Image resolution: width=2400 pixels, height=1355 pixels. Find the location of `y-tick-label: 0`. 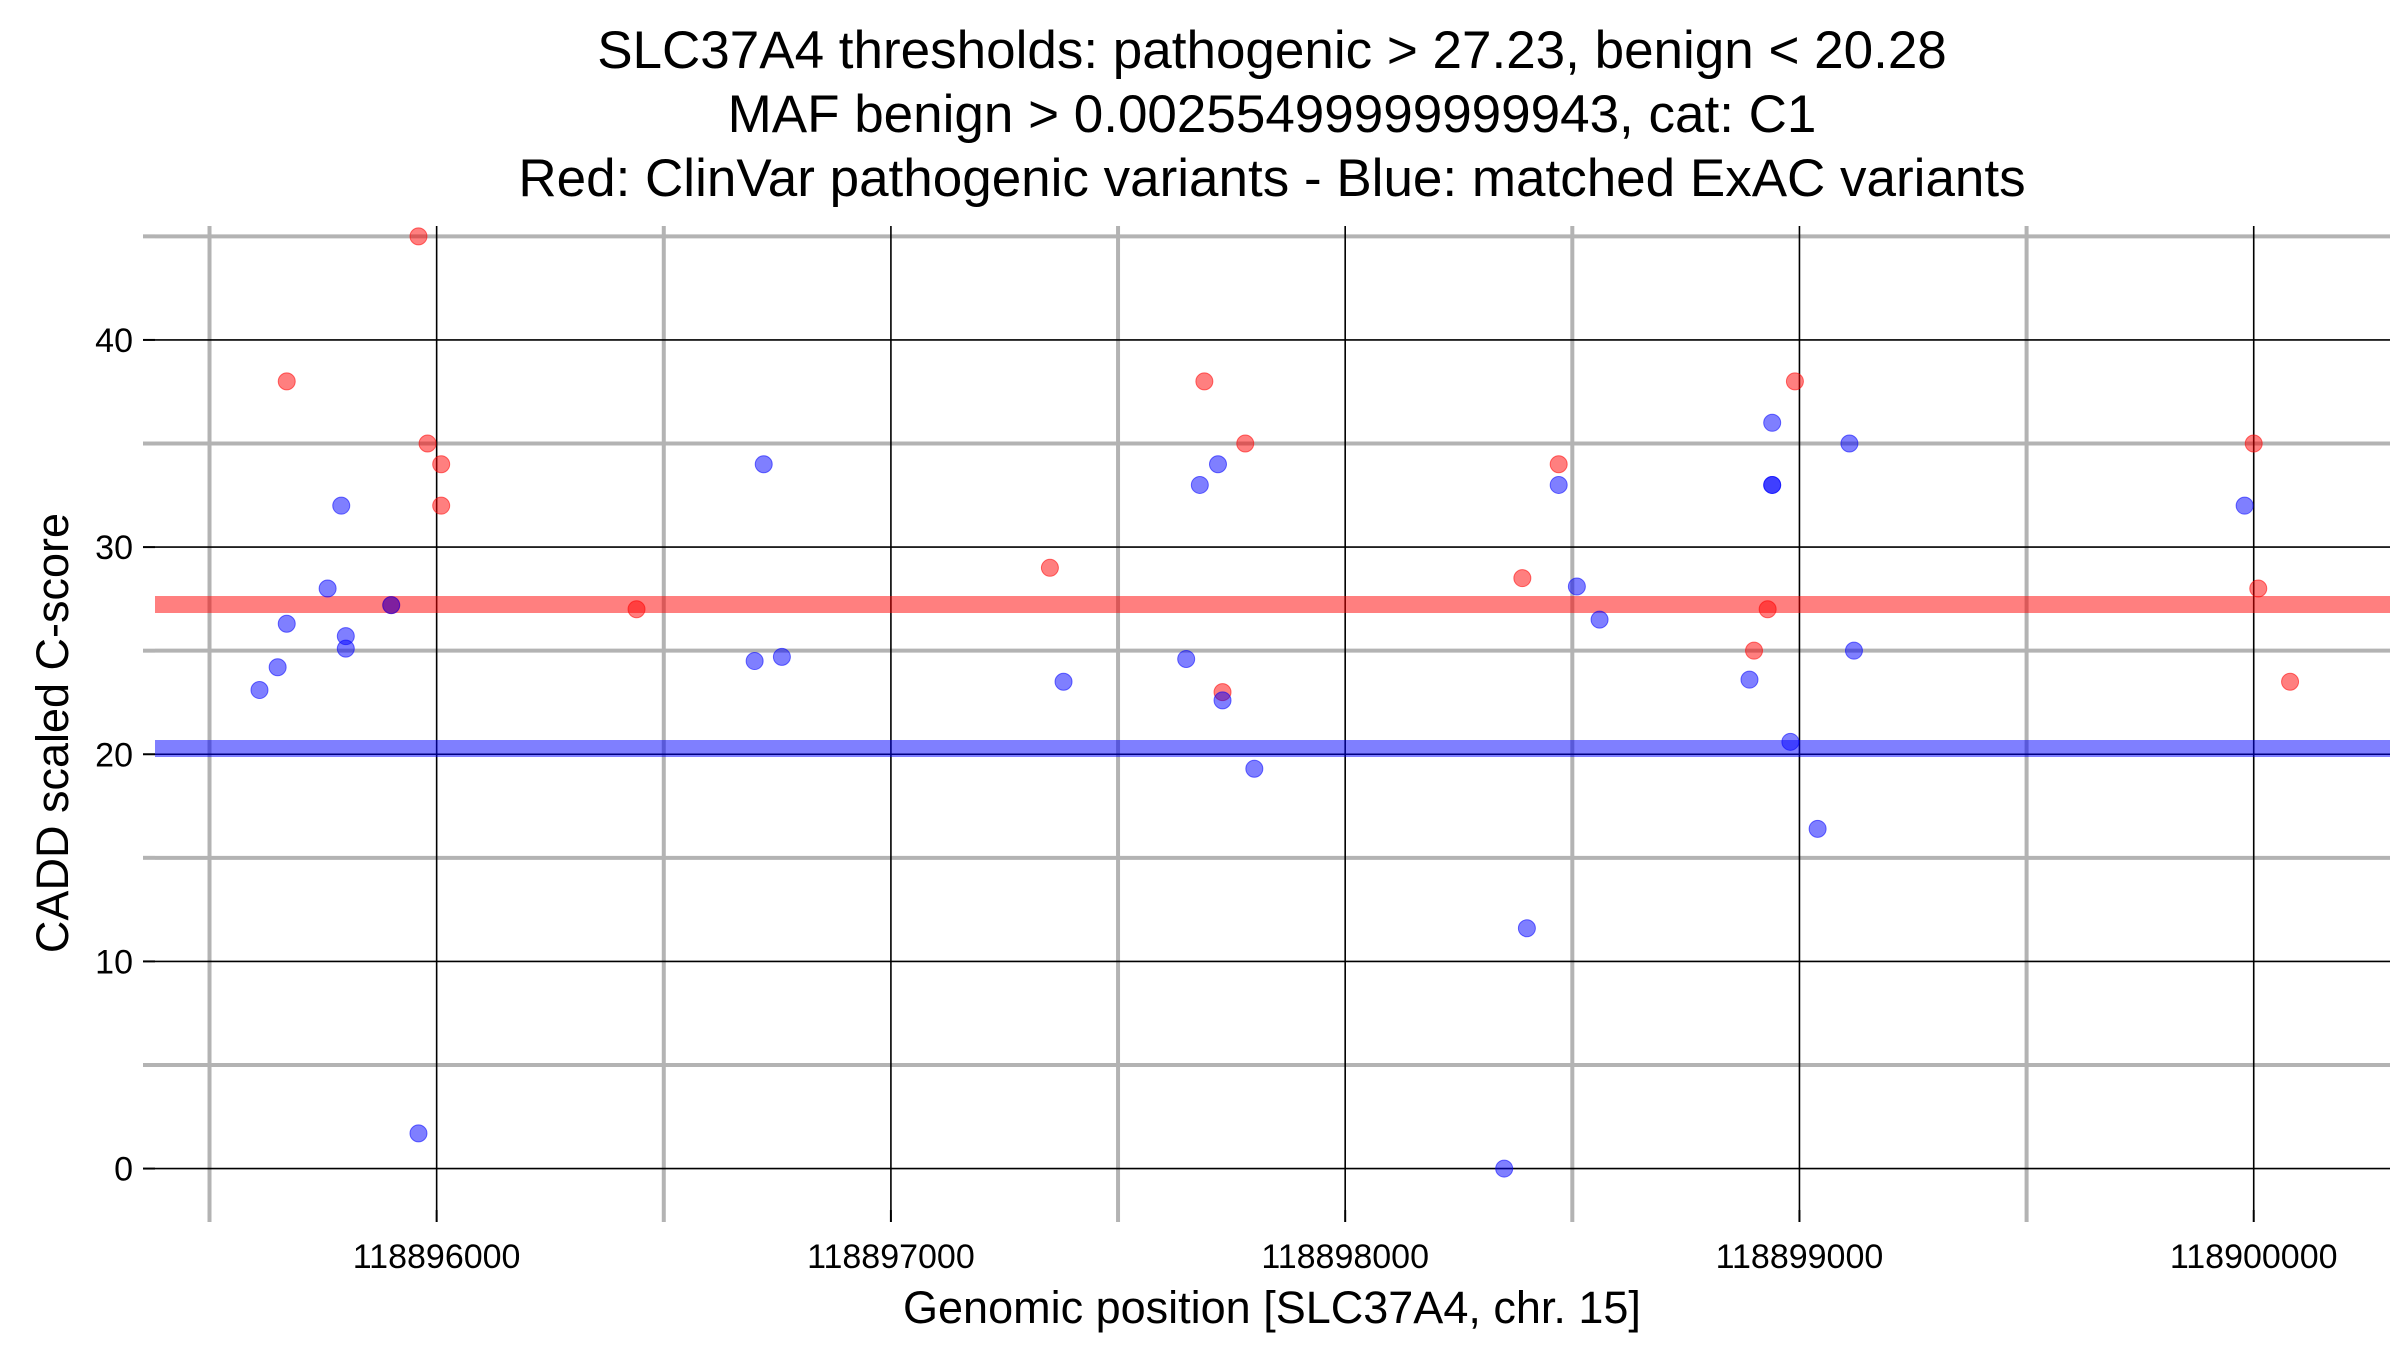

y-tick-label: 0 is located at coordinates (123, 1170).